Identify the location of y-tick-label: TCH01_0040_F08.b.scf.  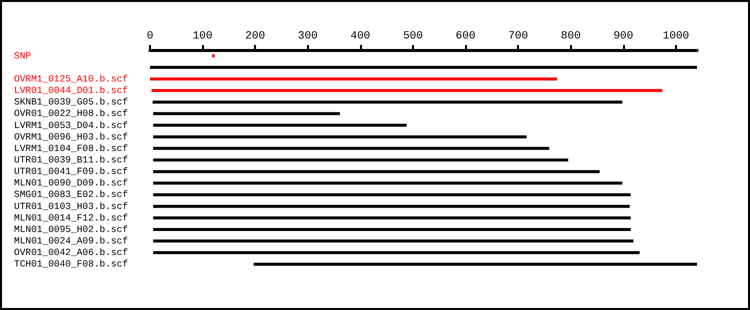
(71, 264).